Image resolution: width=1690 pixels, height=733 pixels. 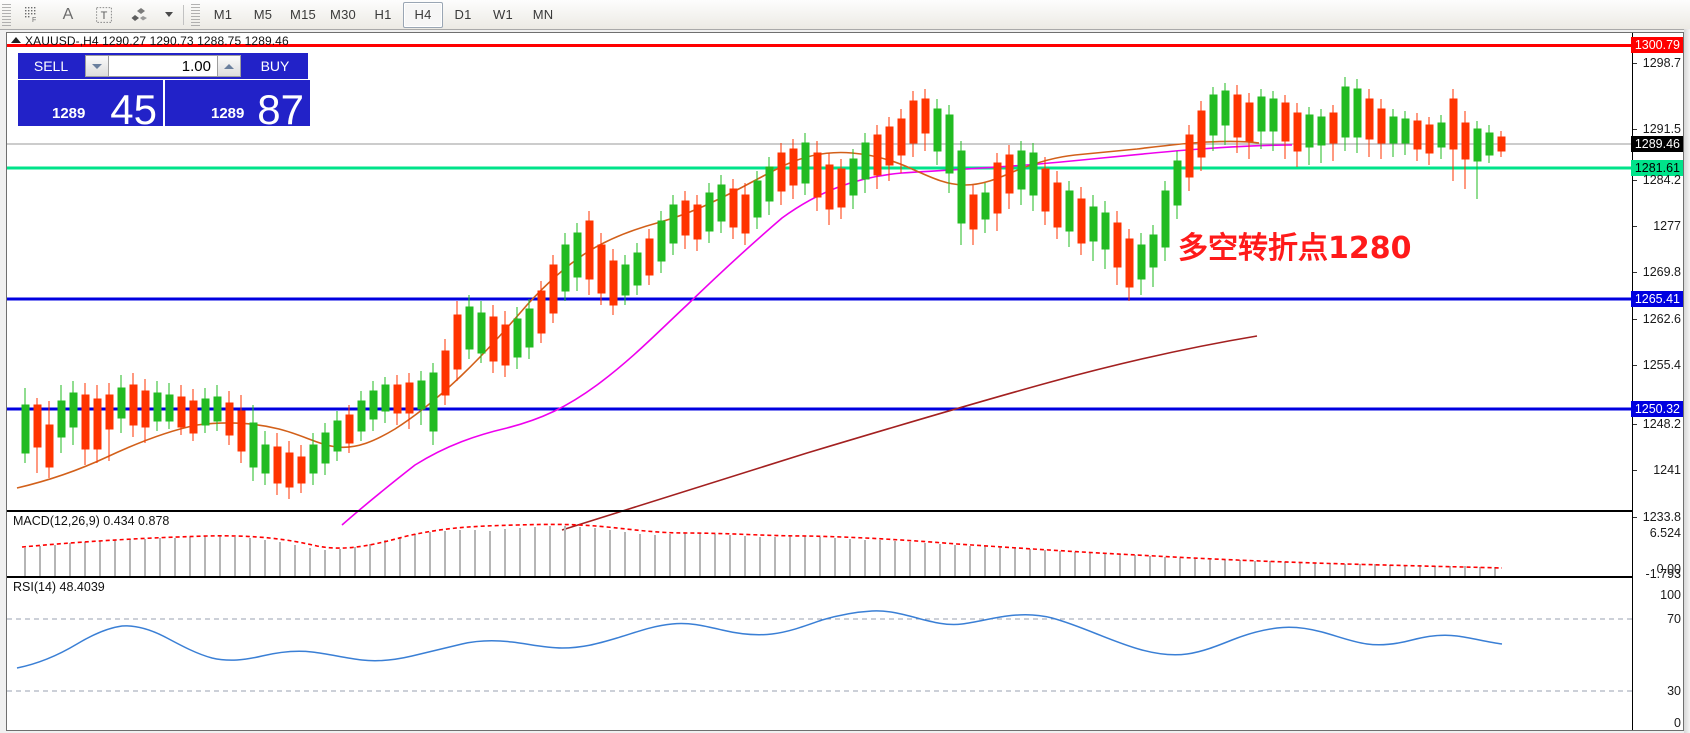 What do you see at coordinates (69, 113) in the screenshot?
I see `sell-price-prefix: 1289` at bounding box center [69, 113].